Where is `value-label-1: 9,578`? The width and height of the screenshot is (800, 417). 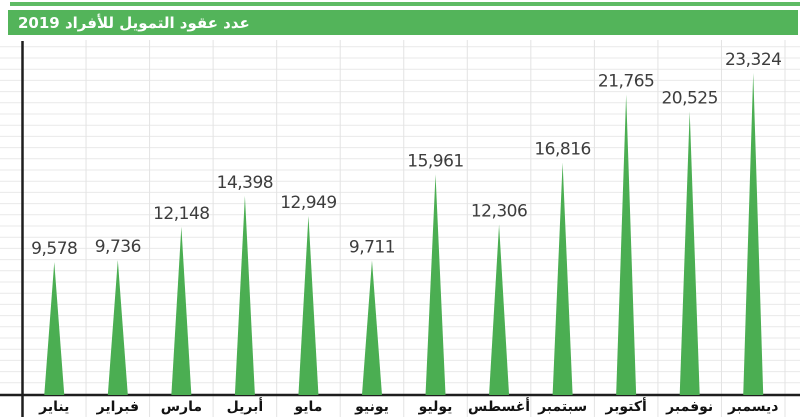 value-label-1: 9,578 is located at coordinates (54, 249).